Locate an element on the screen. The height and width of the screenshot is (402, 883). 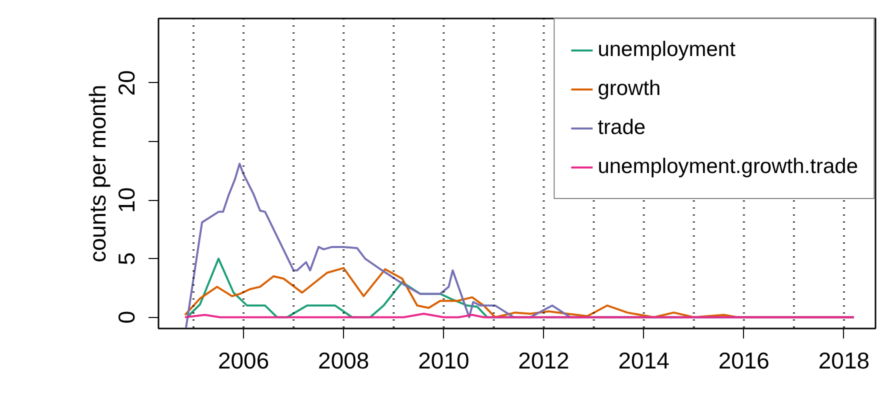
legend-label: trade is located at coordinates (622, 128).